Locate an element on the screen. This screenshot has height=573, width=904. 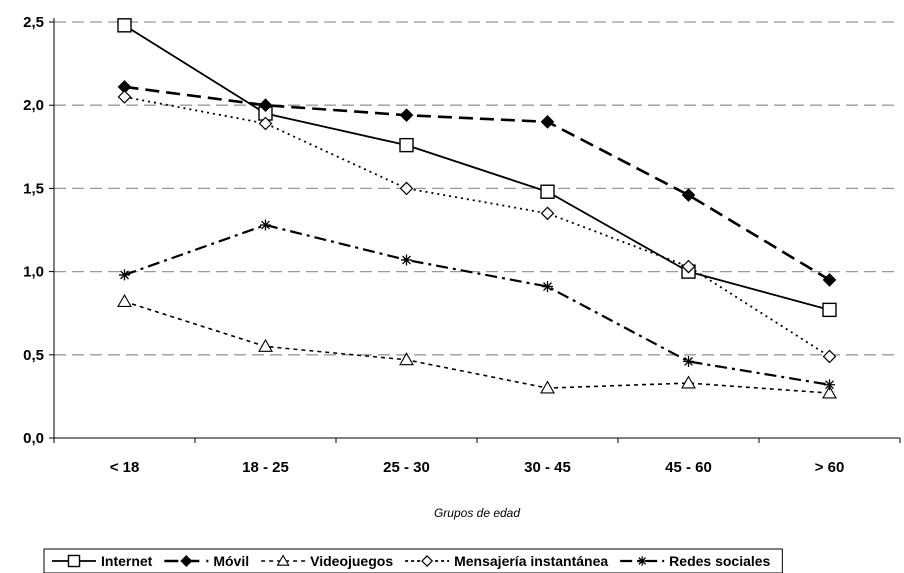
legend-item: Redes sociales is located at coordinates (695, 561).